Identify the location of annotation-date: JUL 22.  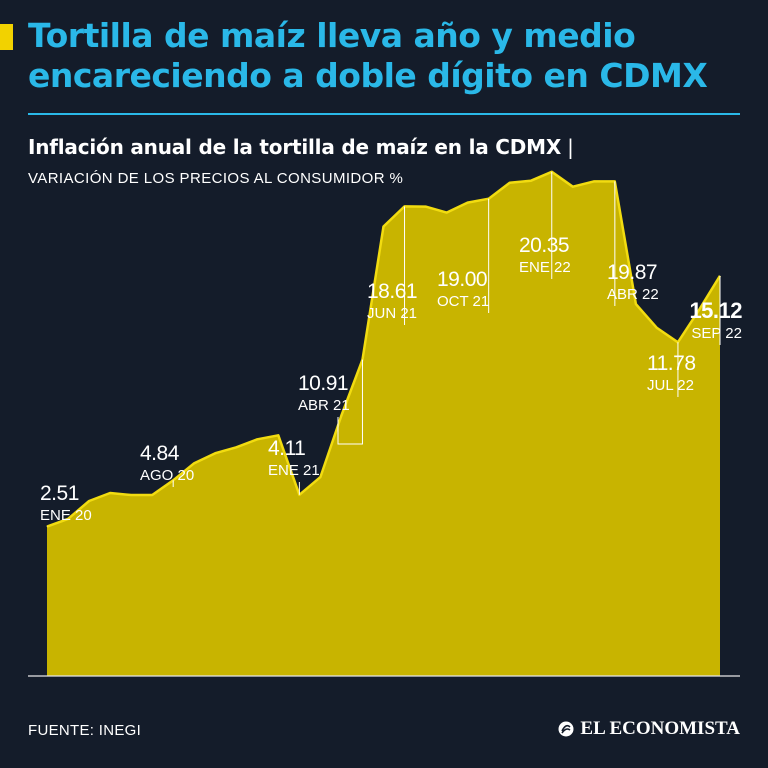
(670, 385).